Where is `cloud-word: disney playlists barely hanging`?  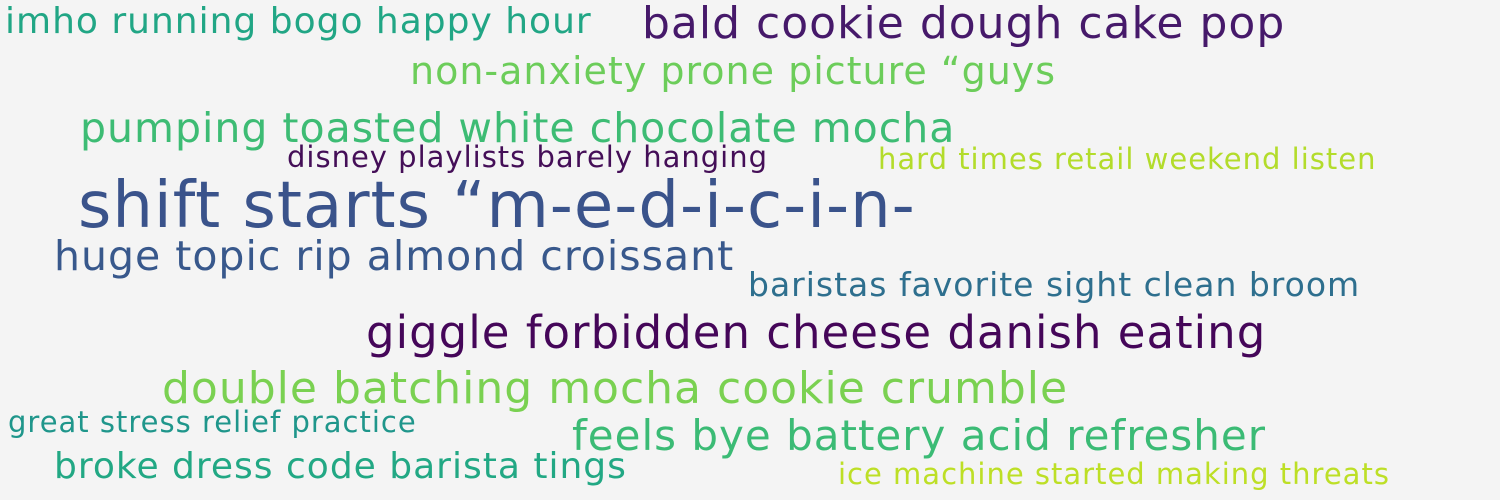 cloud-word: disney playlists barely hanging is located at coordinates (528, 157).